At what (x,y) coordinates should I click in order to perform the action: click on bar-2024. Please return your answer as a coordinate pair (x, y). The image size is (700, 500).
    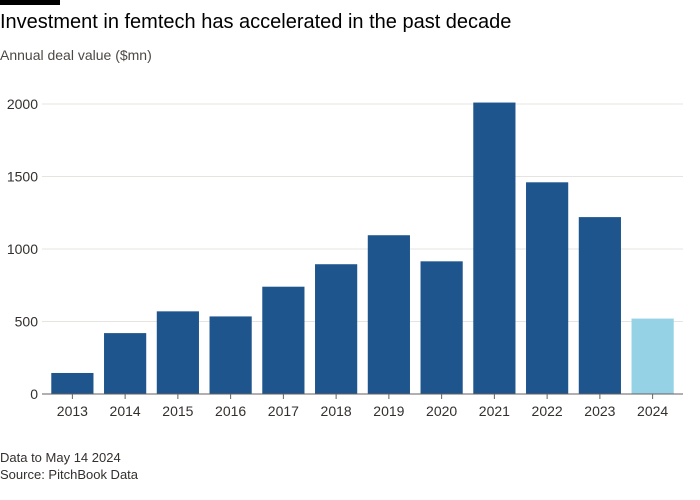
    Looking at the image, I should click on (652, 356).